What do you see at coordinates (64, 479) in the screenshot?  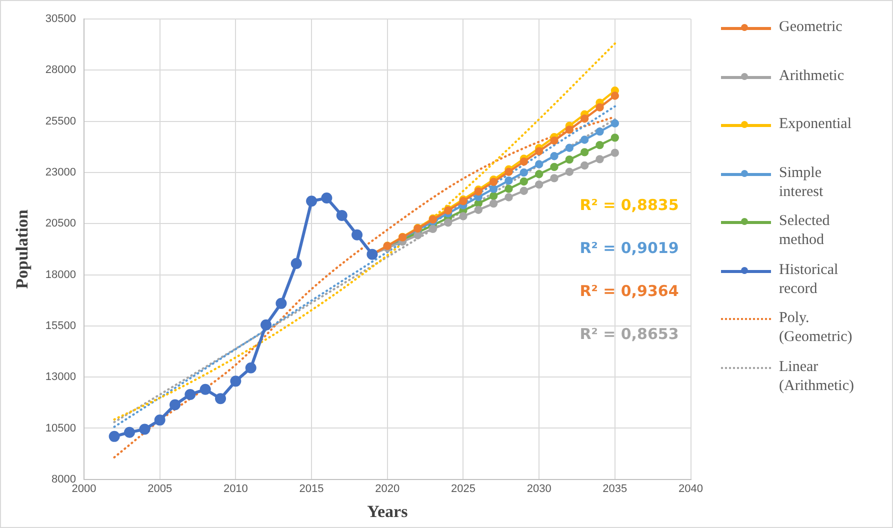 I see `y-tick-label: 8000` at bounding box center [64, 479].